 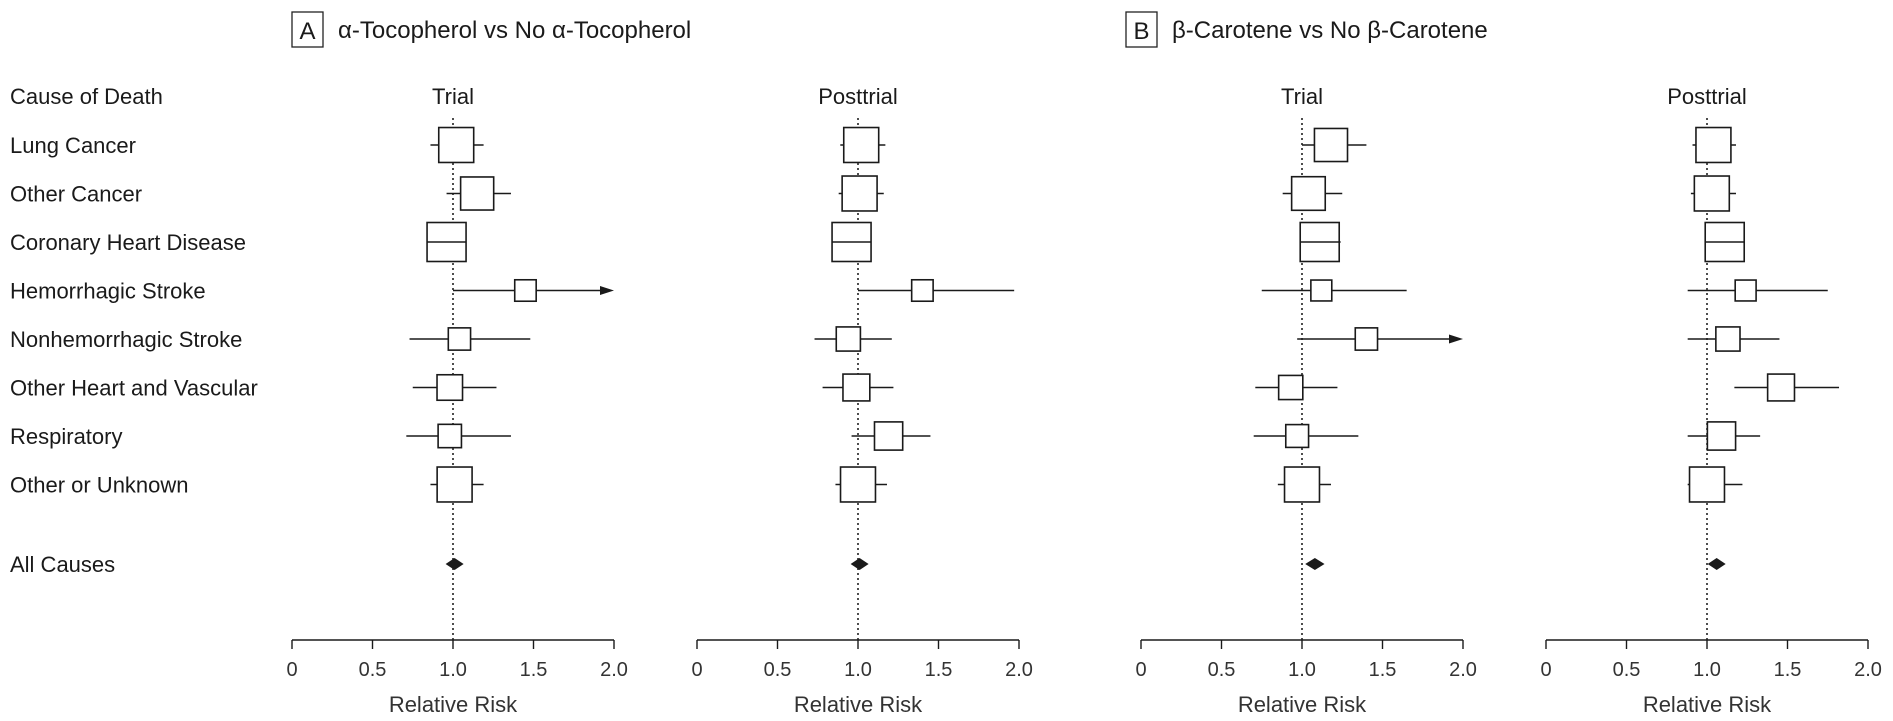 I want to click on panel-a-header: A α-Tocopherol vs No α-Tocopherol, so click(x=491, y=29).